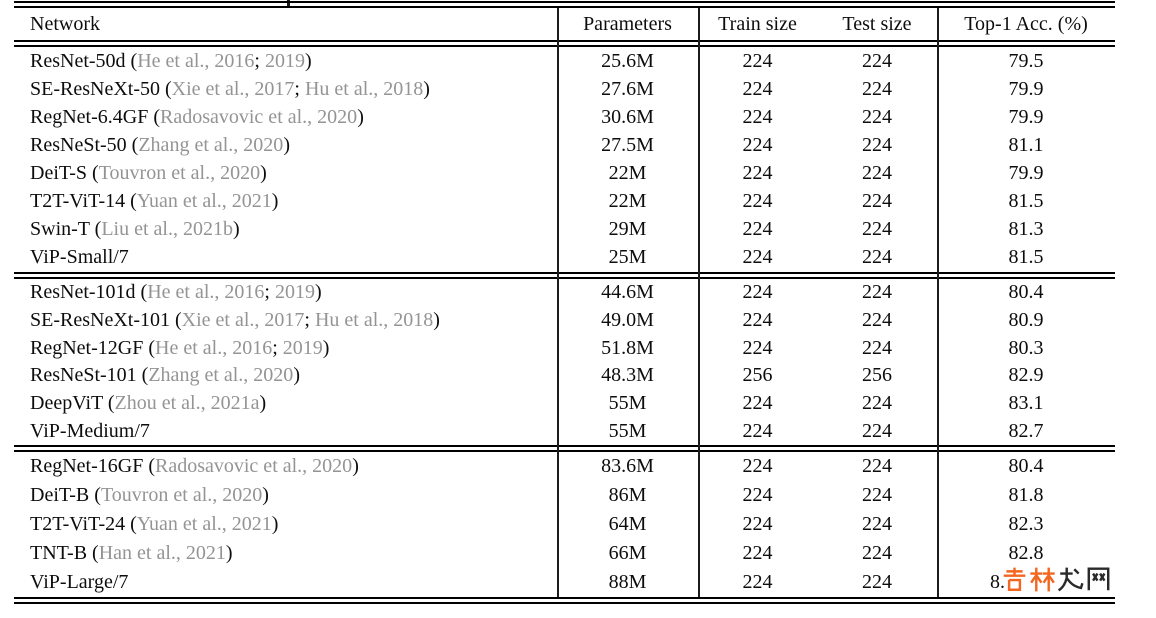  I want to click on network-name: TNT-B, so click(59, 553).